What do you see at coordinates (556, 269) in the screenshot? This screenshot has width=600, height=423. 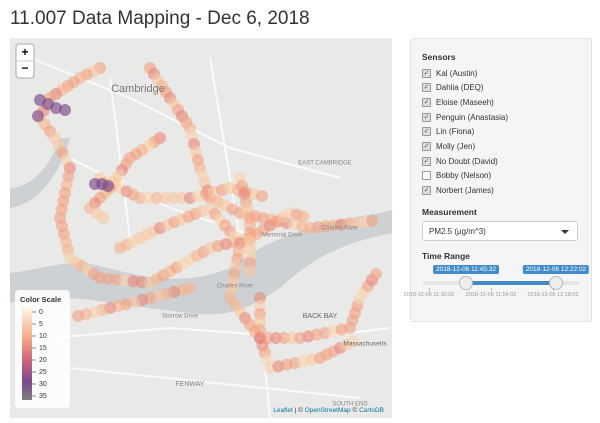 I see `slider-to: 2018-12-06 12:22:02` at bounding box center [556, 269].